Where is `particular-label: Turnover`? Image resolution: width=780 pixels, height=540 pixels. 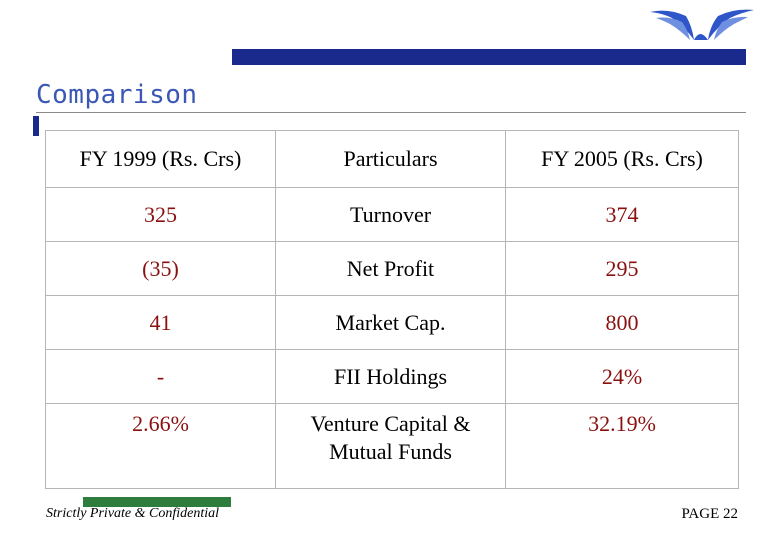 particular-label: Turnover is located at coordinates (390, 214).